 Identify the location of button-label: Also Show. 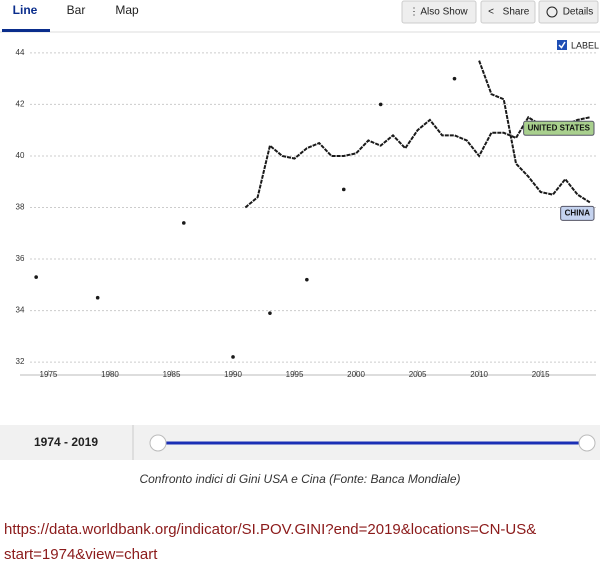
(444, 12).